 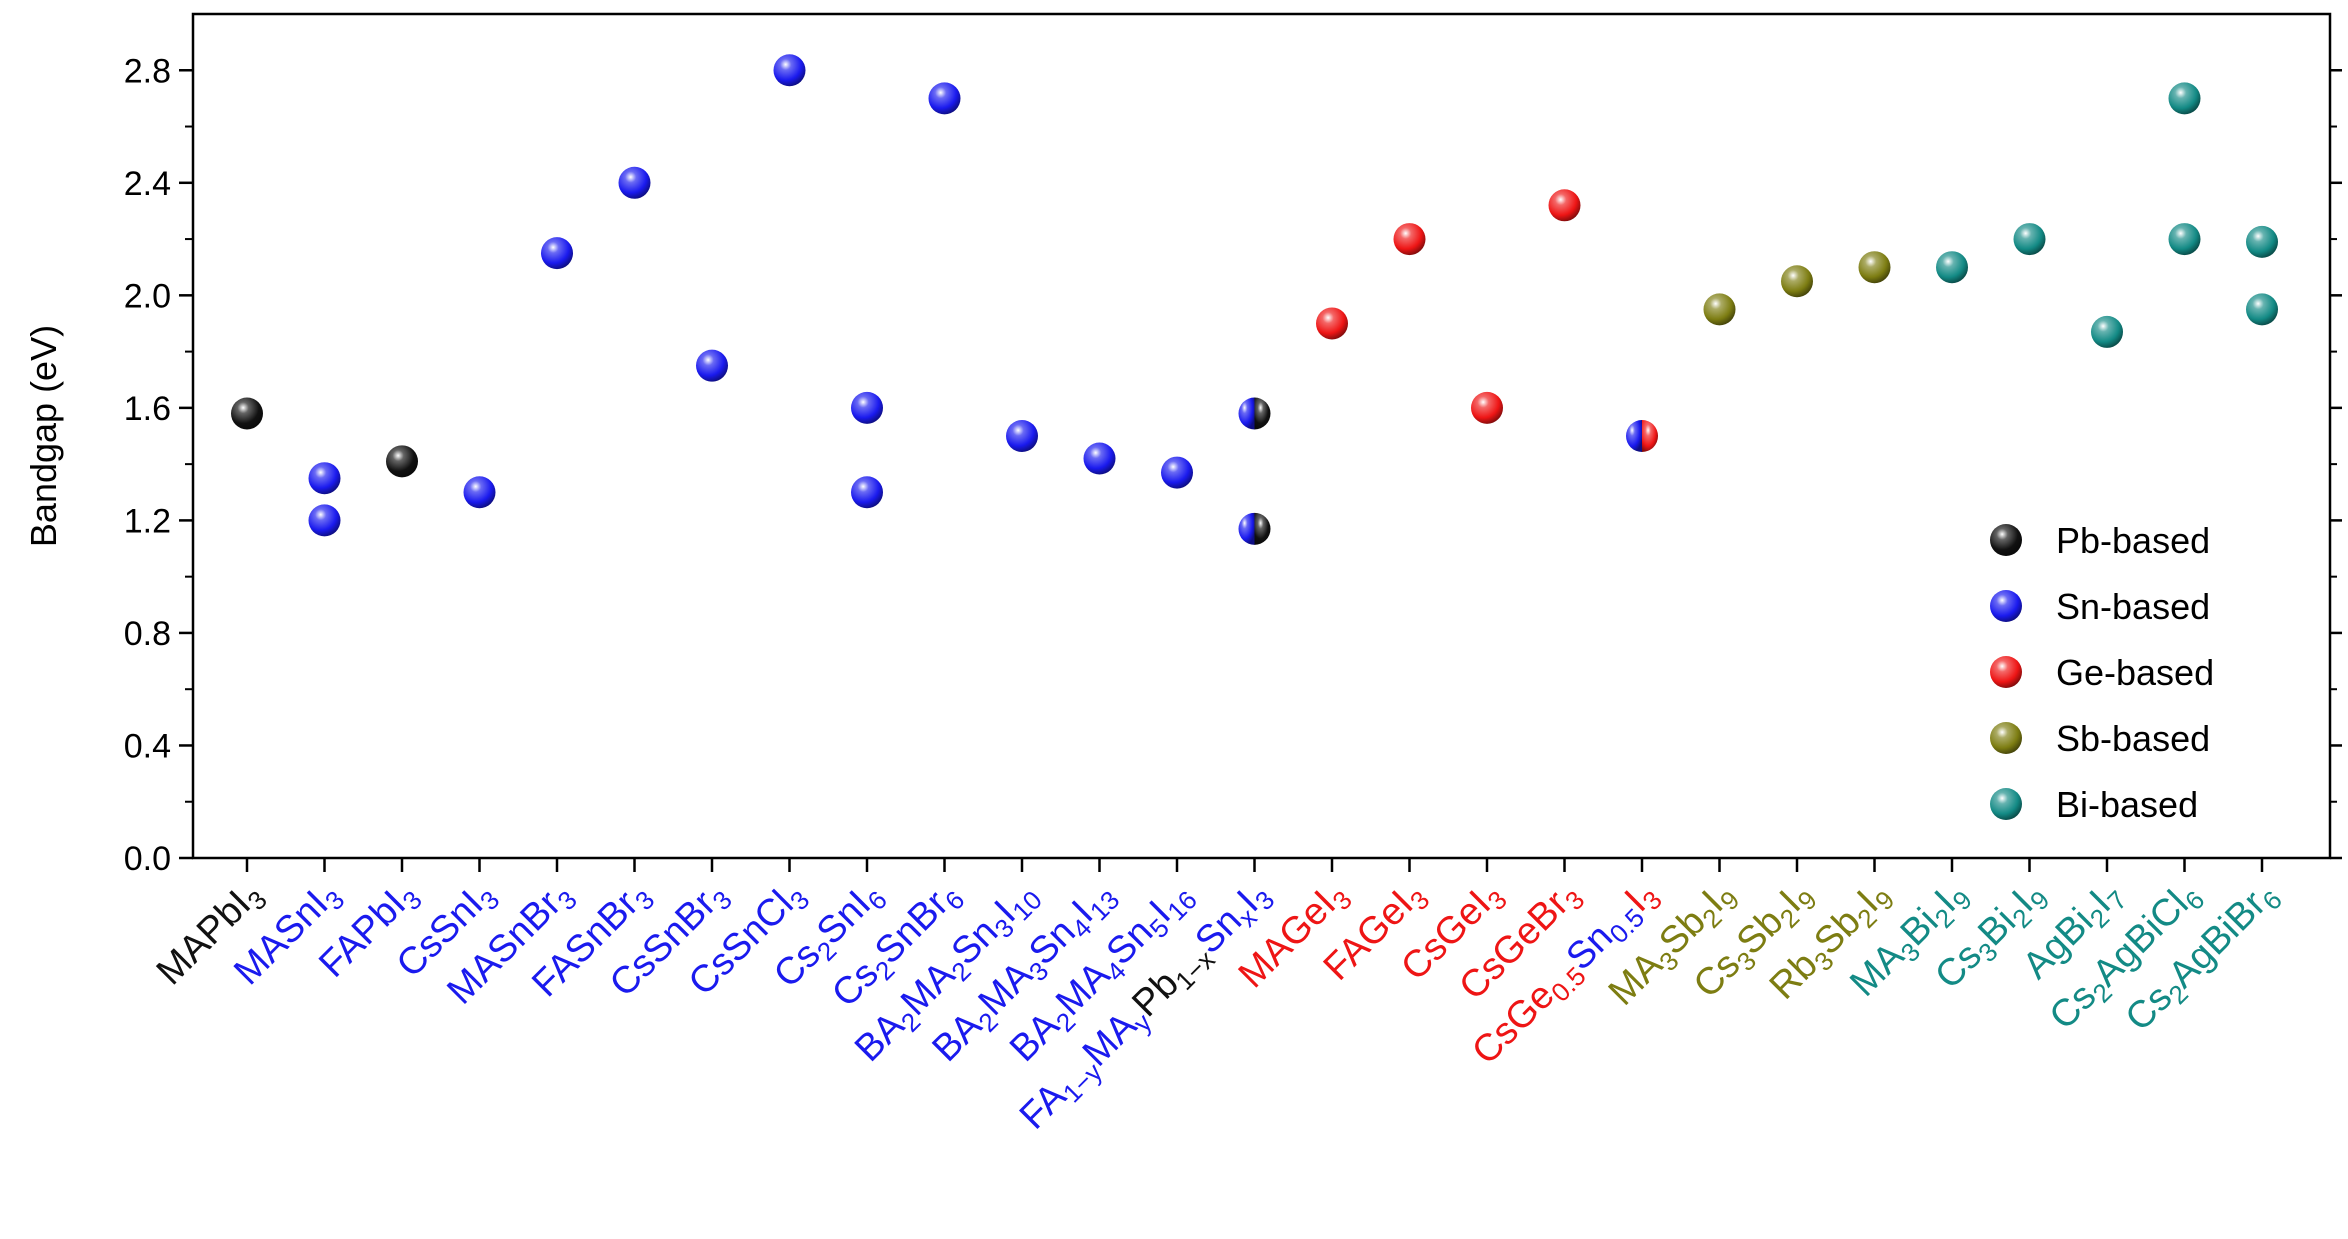 I want to click on y-tick-label: 1.2, so click(x=147, y=521).